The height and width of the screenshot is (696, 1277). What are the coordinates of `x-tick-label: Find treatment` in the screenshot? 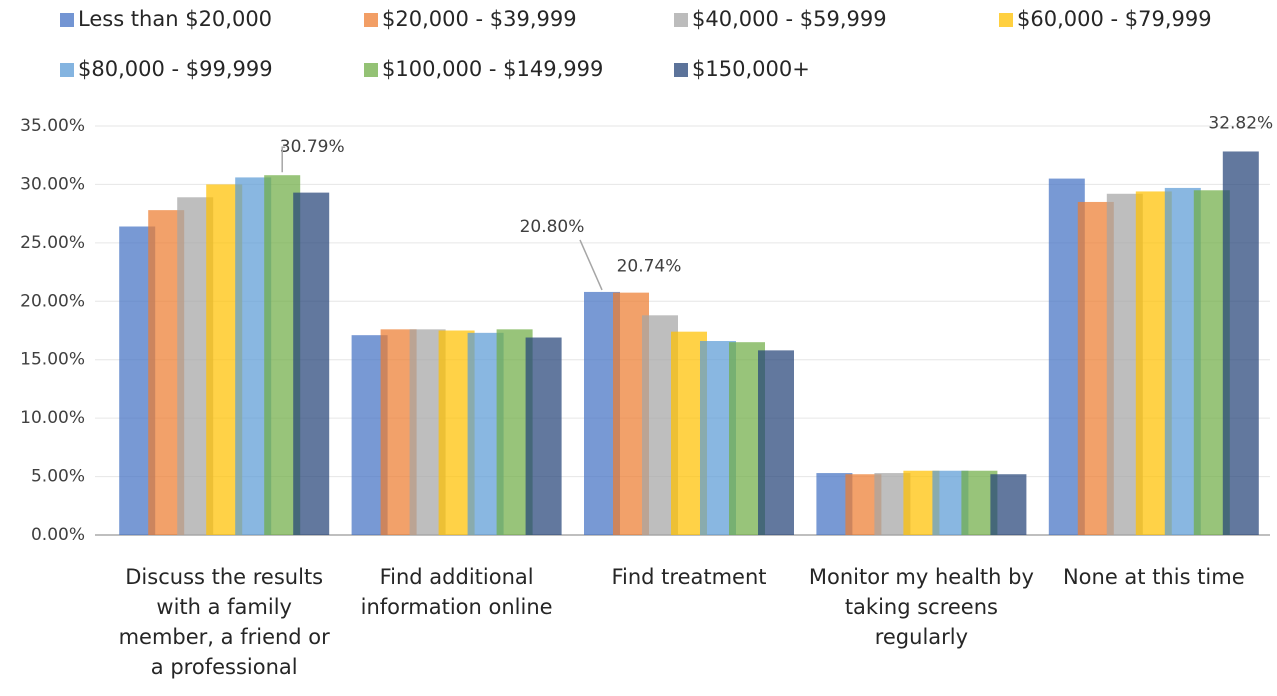 It's located at (688, 577).